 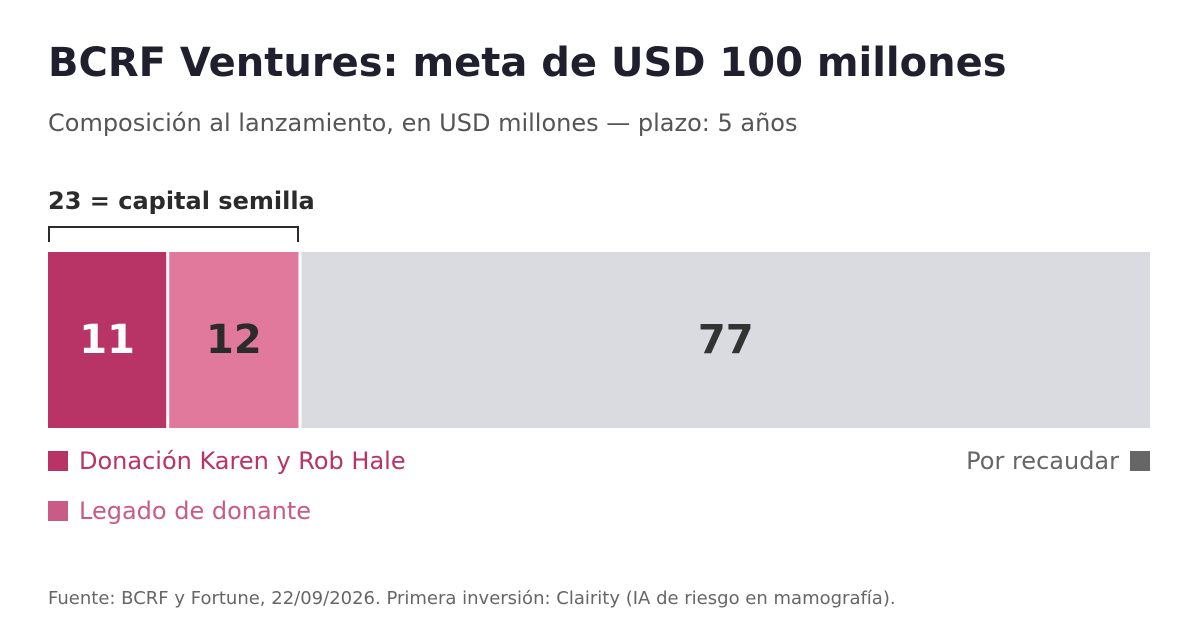 I want to click on legend-label-karen: Donación Karen y Rob Hale, so click(x=242, y=461).